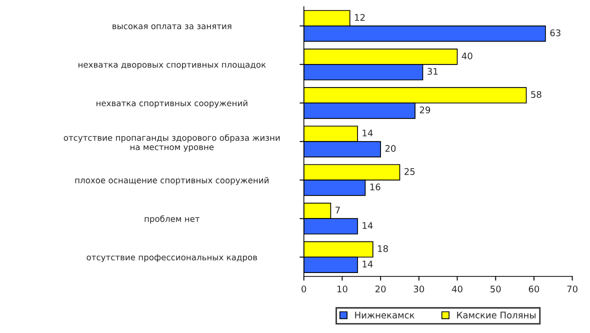  Describe the element at coordinates (383, 248) in the screenshot. I see `data-label: 18` at that location.